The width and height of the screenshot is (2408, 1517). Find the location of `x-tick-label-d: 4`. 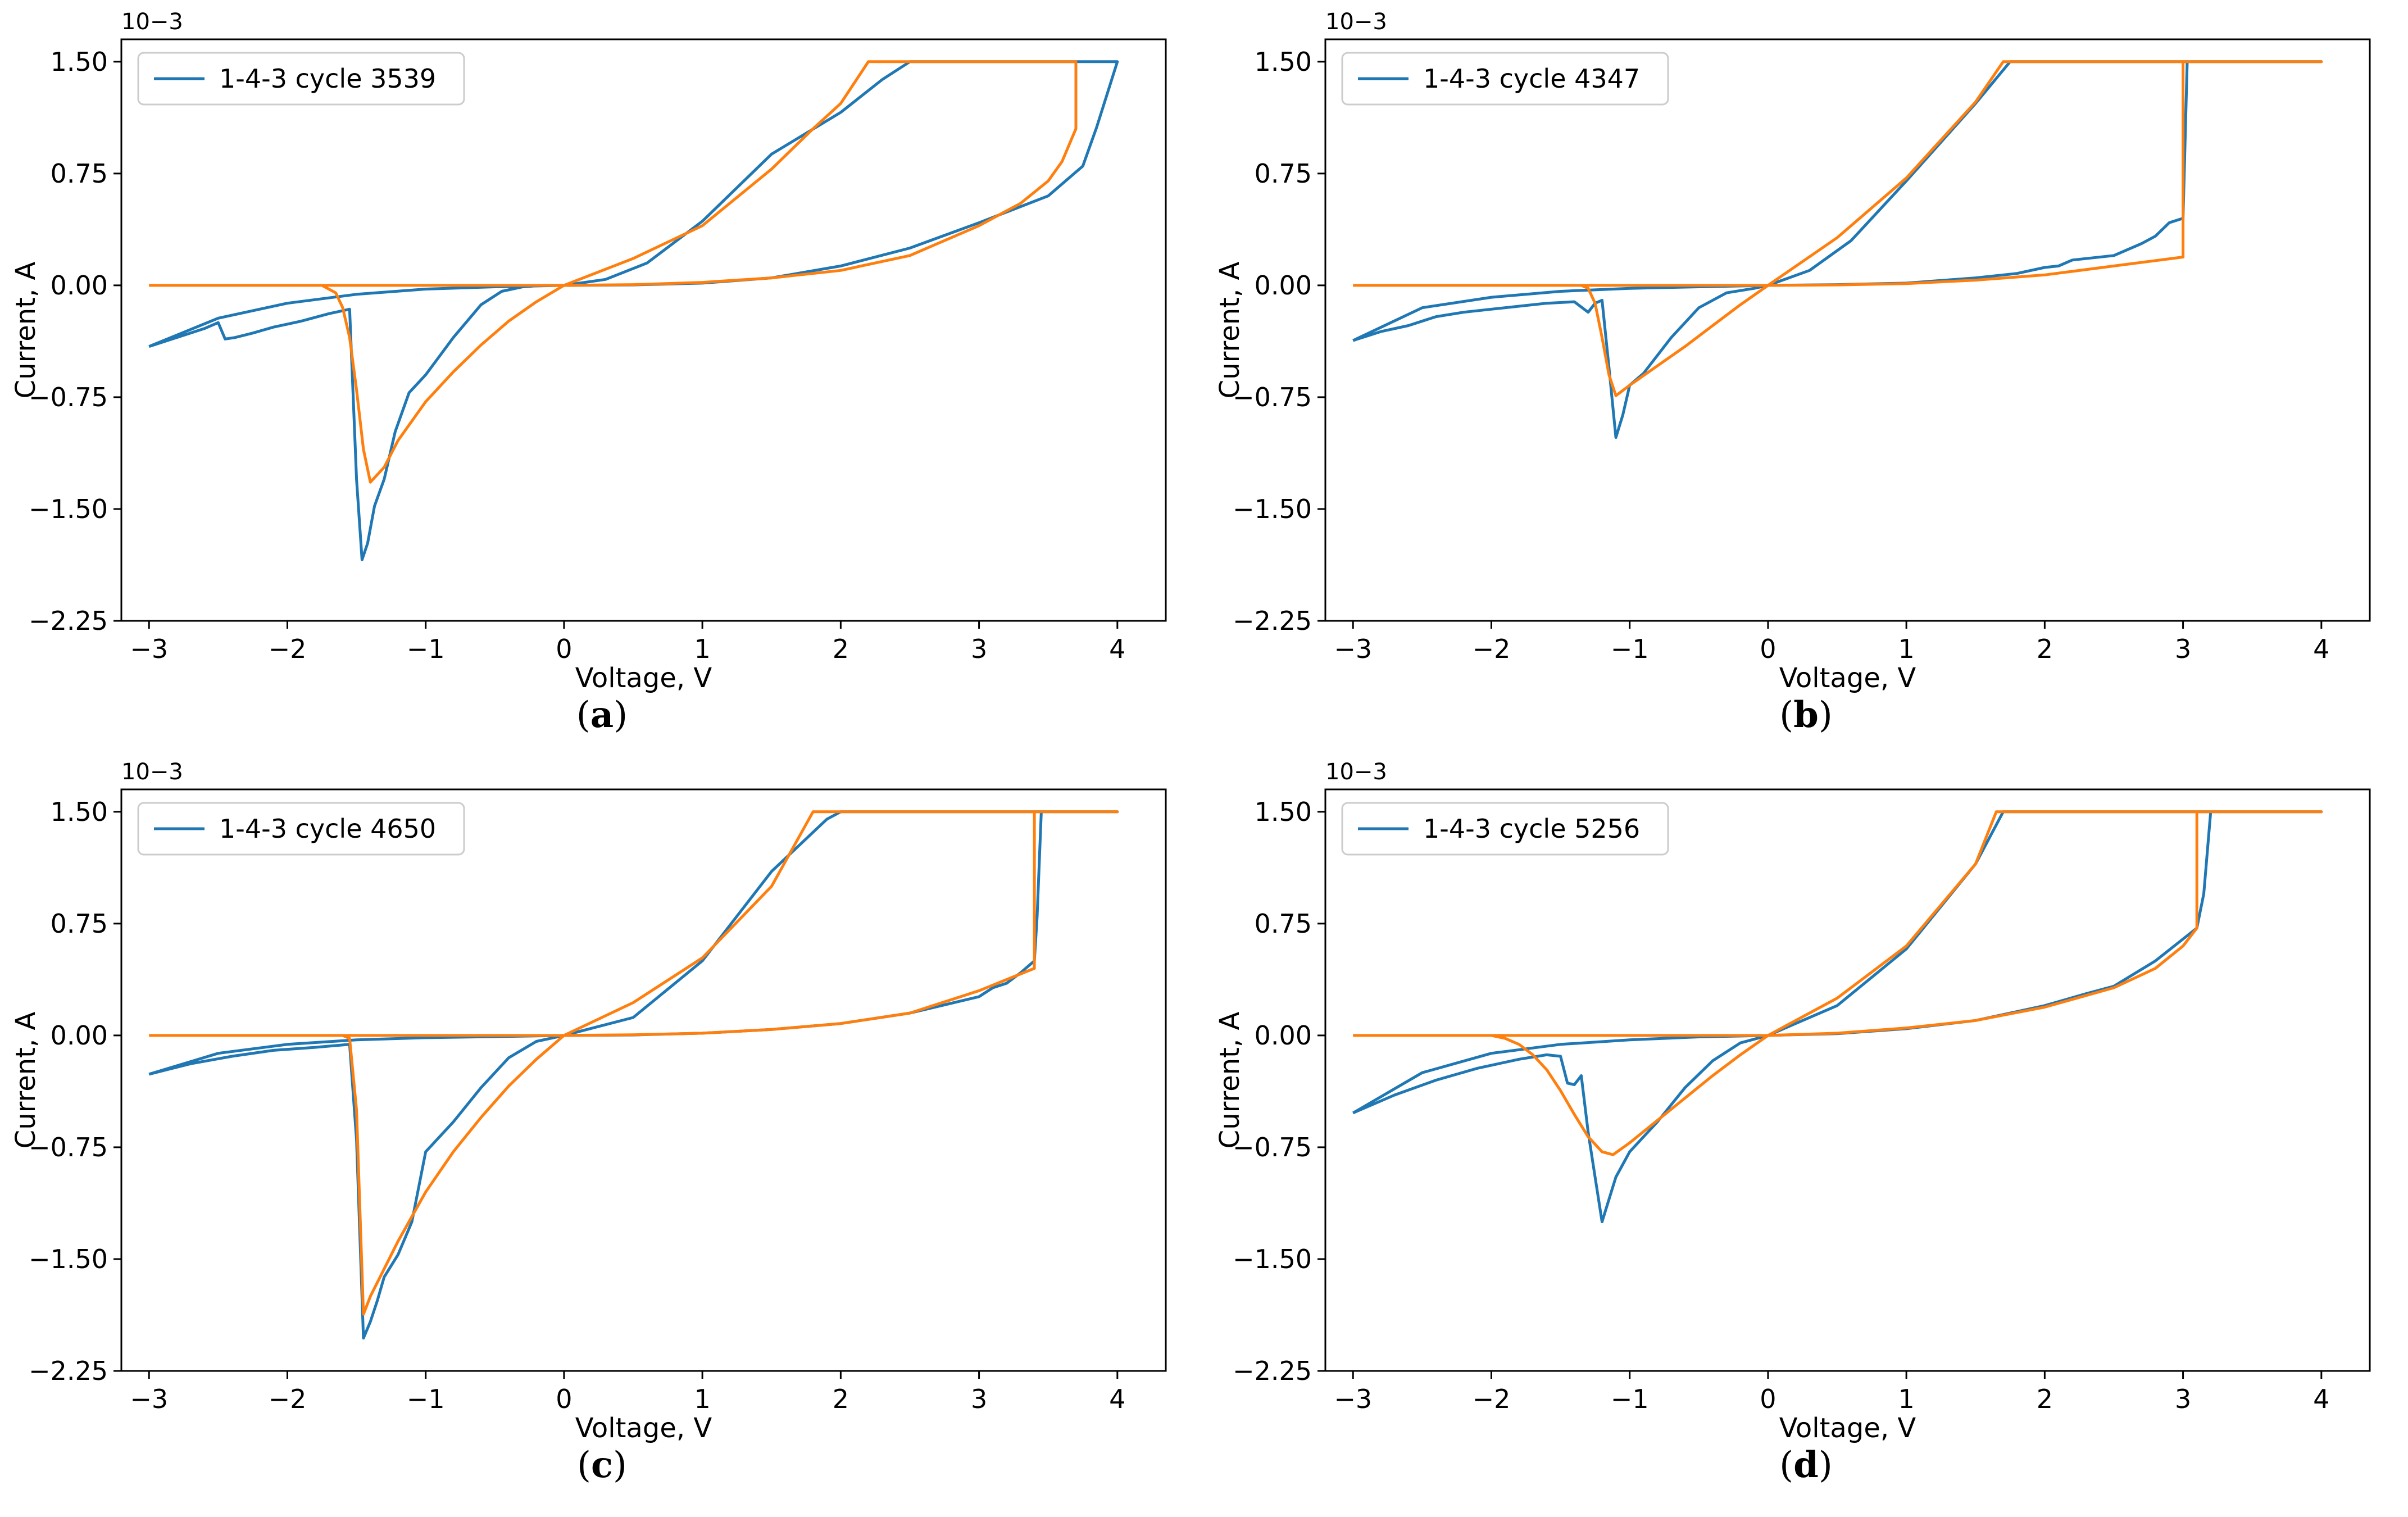

x-tick-label-d: 4 is located at coordinates (2321, 1399).